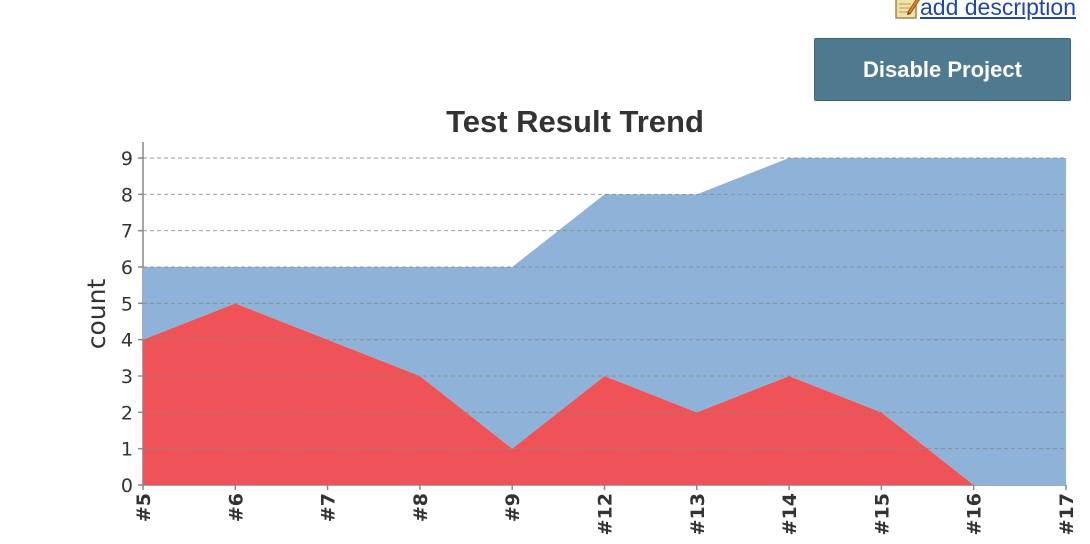  I want to click on x-tick-labels: #5 #6 #7 #8 #9 #12 #13 #14 #15 #16 #17, so click(605, 514).